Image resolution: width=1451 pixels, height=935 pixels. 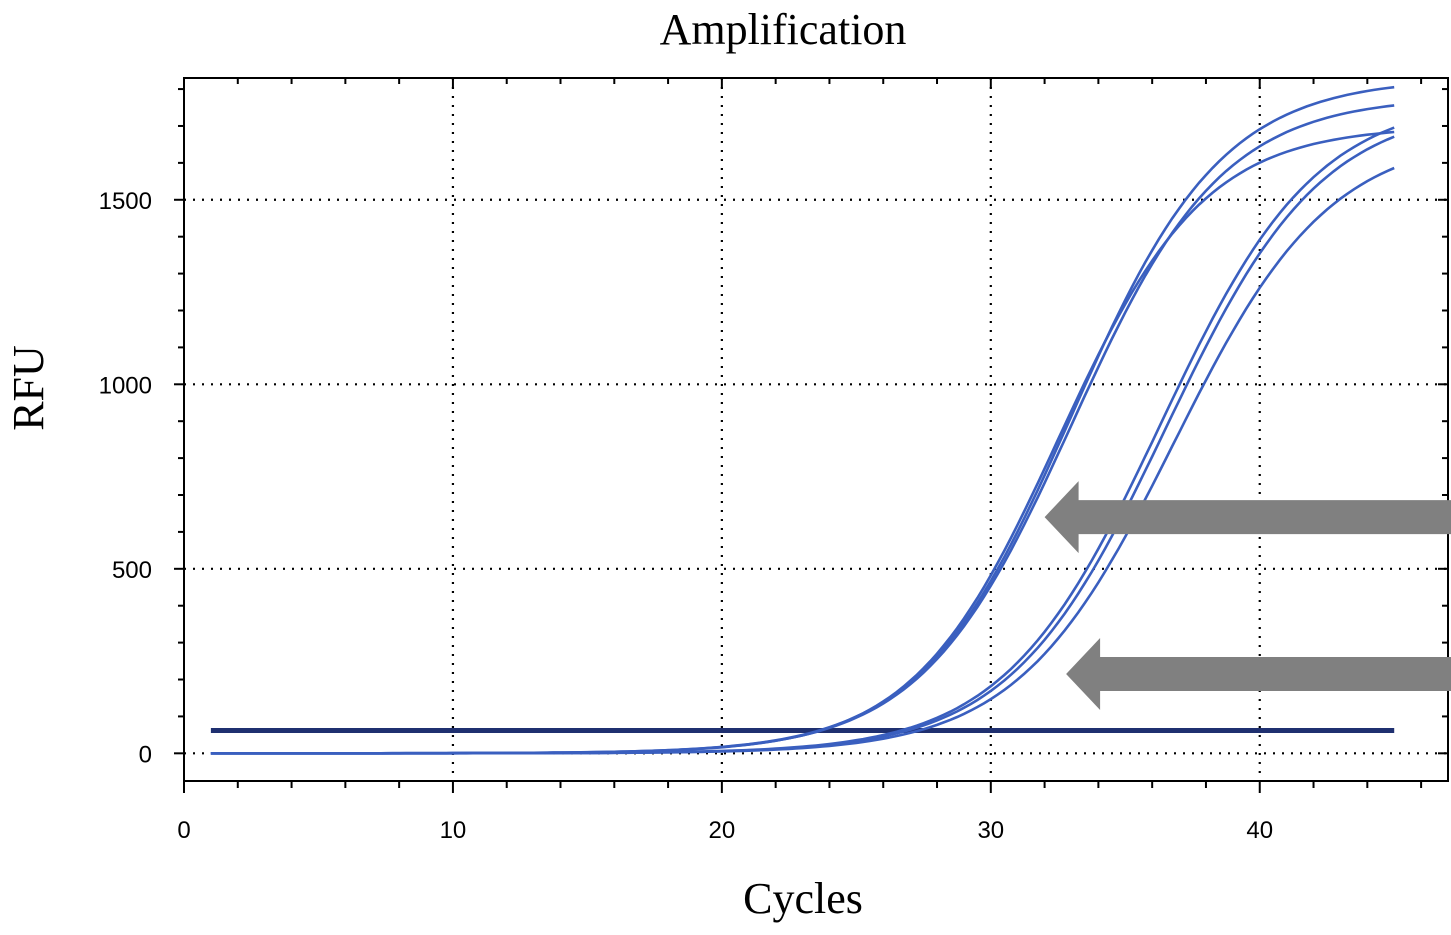 What do you see at coordinates (803, 898) in the screenshot?
I see `x-axis-label: Cycles` at bounding box center [803, 898].